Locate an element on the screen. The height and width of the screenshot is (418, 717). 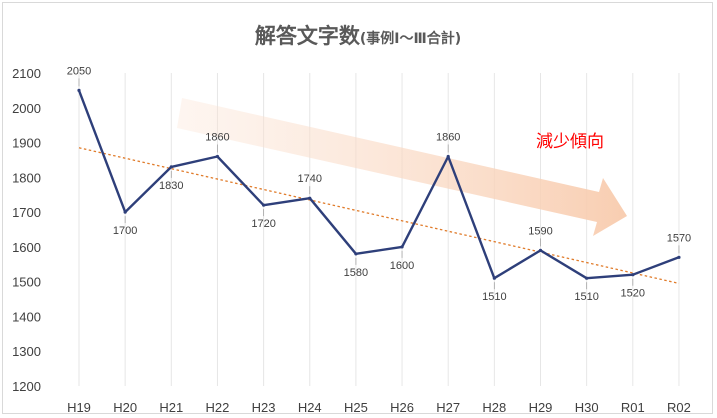
y-tick-label: 1600 is located at coordinates (26, 247).